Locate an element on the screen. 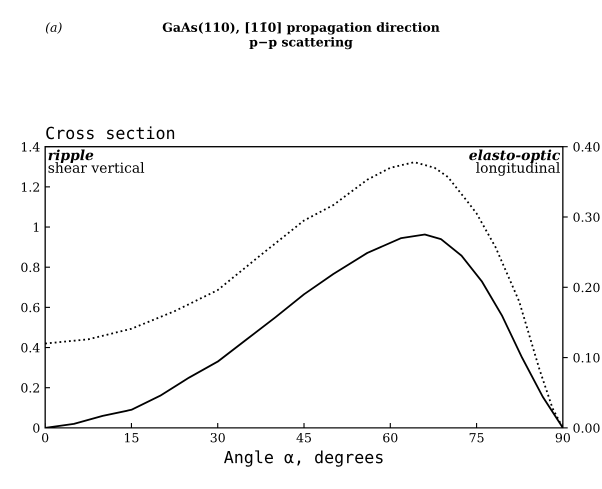 The image size is (602, 489). chart-subtitle: p−p scattering is located at coordinates (301, 43).